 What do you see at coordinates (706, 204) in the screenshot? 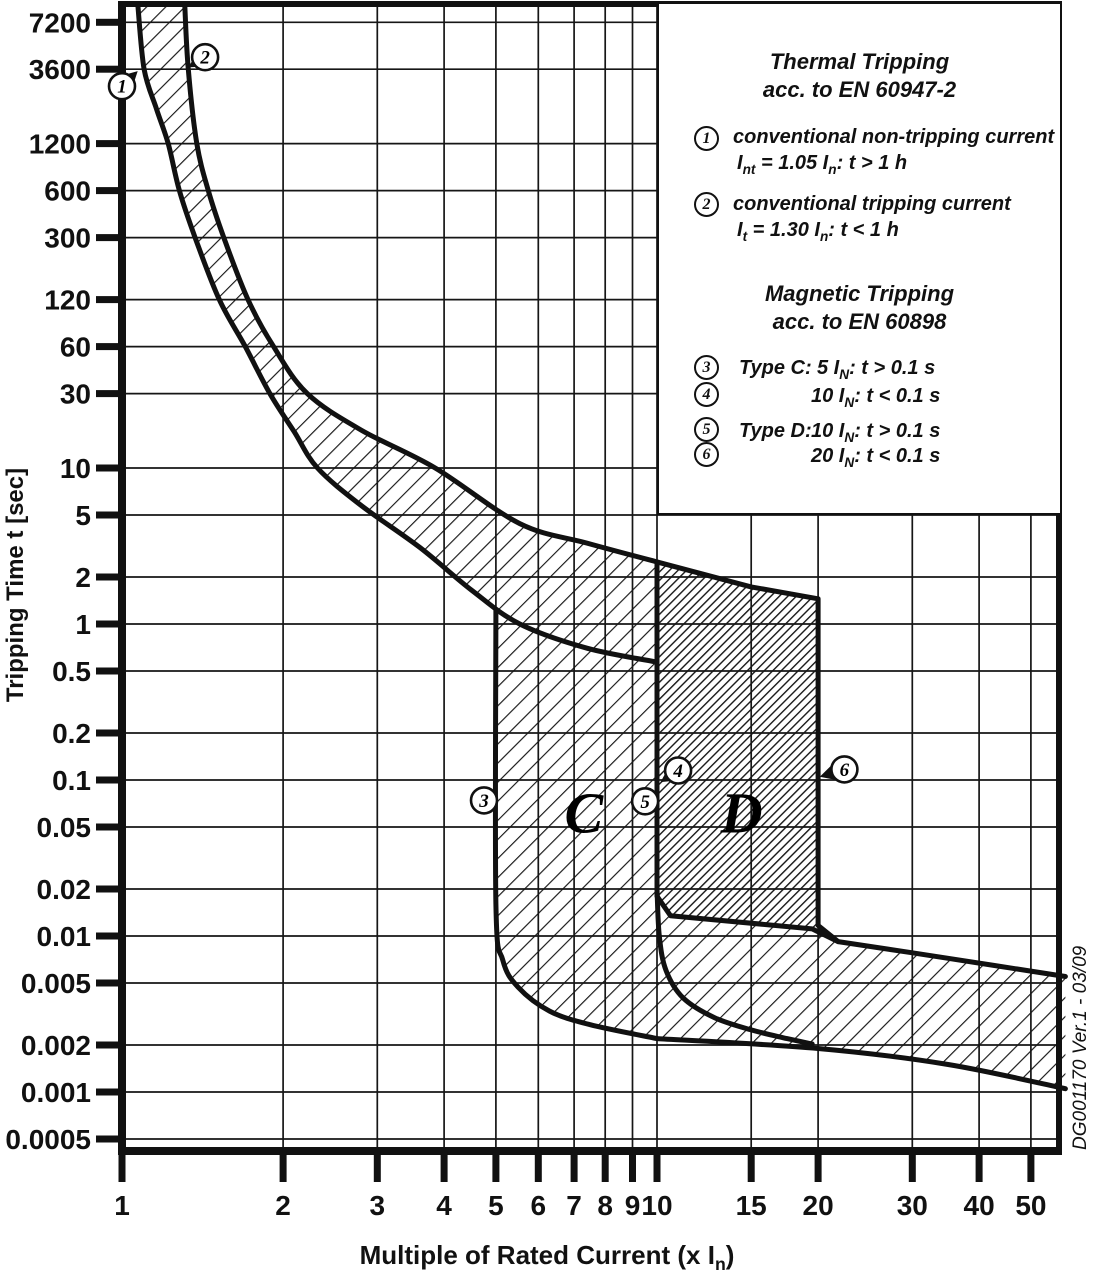
I see `legend-marker-2-icon: 2` at bounding box center [706, 204].